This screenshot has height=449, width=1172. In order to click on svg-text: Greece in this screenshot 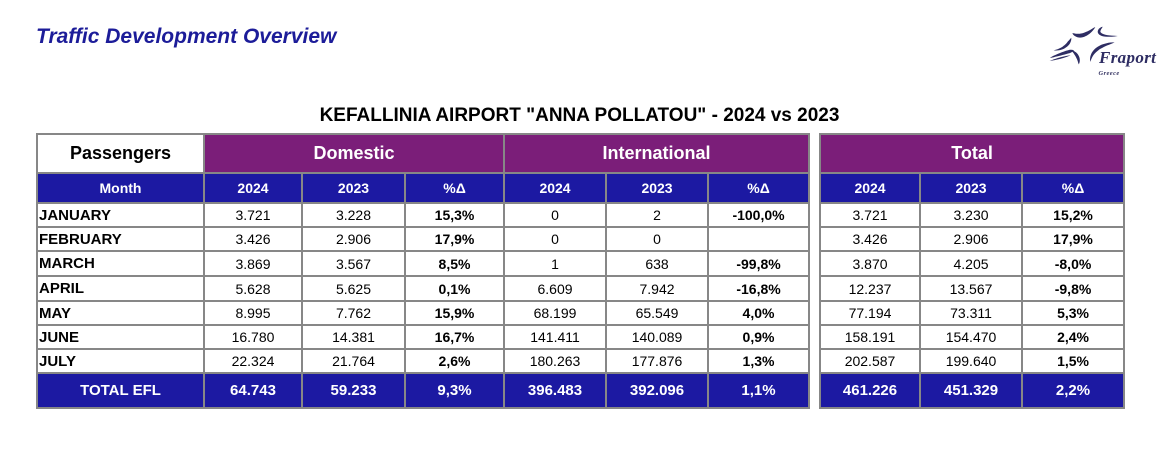, I will do `click(1109, 73)`.